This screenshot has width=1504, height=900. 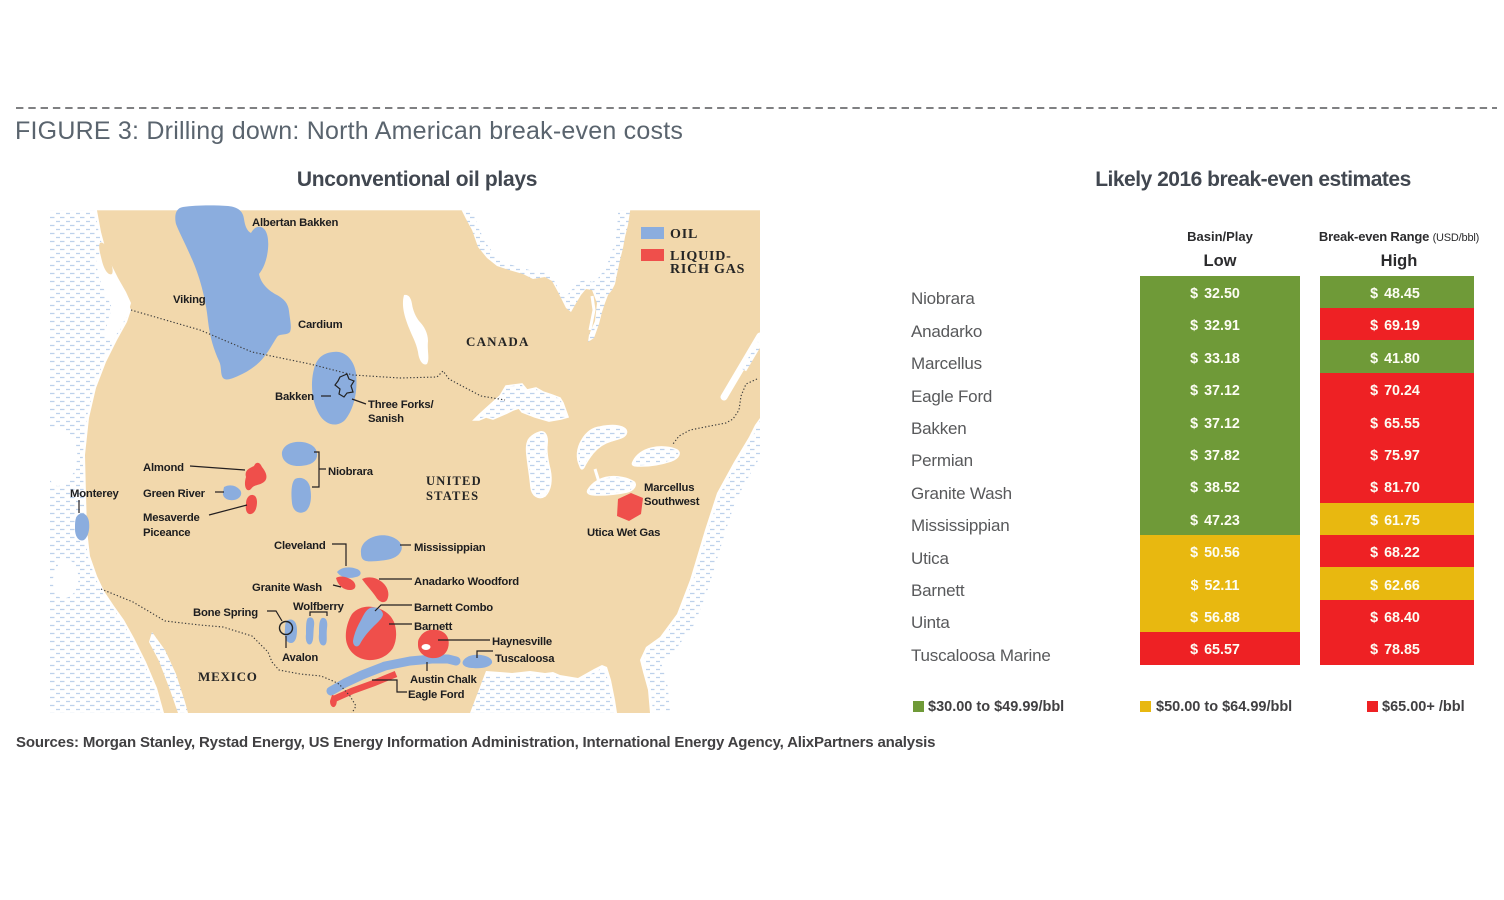 I want to click on svg-text: Mississippian, so click(x=450, y=548).